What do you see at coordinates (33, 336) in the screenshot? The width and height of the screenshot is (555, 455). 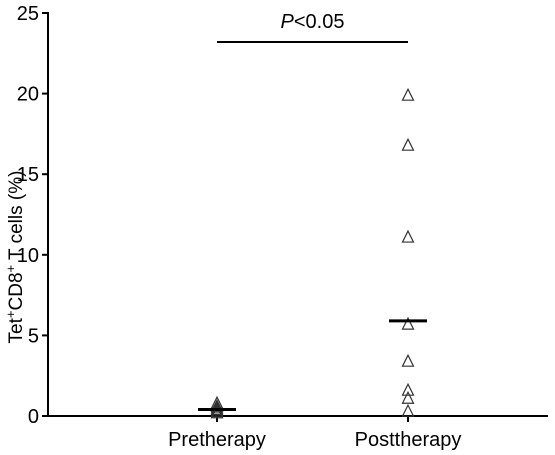 I see `y-tick-label: 5` at bounding box center [33, 336].